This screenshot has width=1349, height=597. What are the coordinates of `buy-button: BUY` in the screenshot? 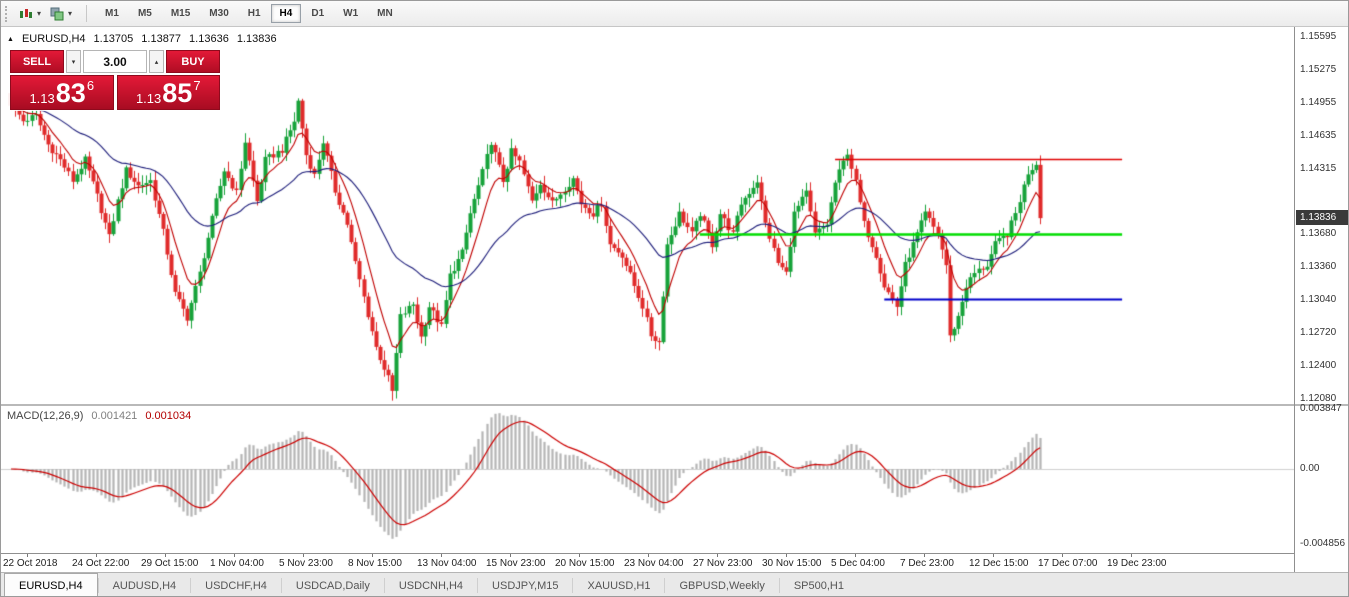 It's located at (193, 61).